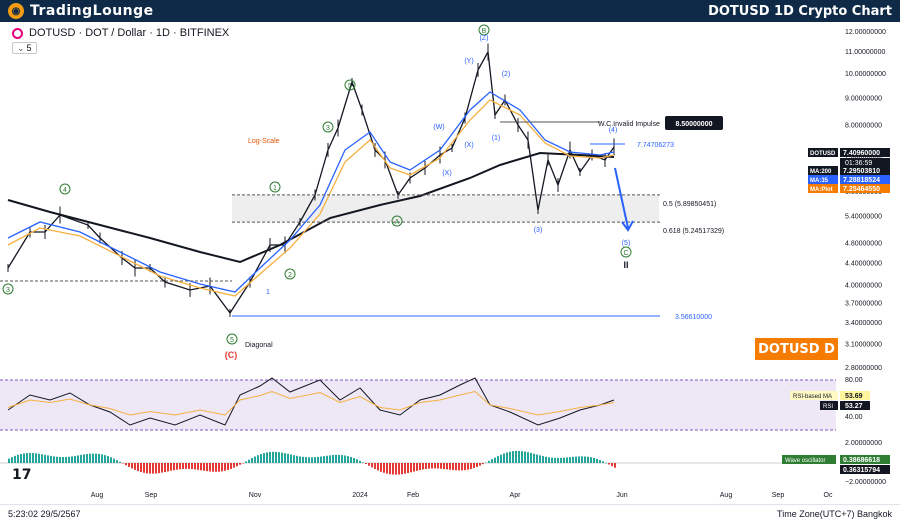 Image resolution: width=900 pixels, height=522 pixels. I want to click on footer-timezone: Time Zone(UTC+7) Bangkok, so click(834, 513).